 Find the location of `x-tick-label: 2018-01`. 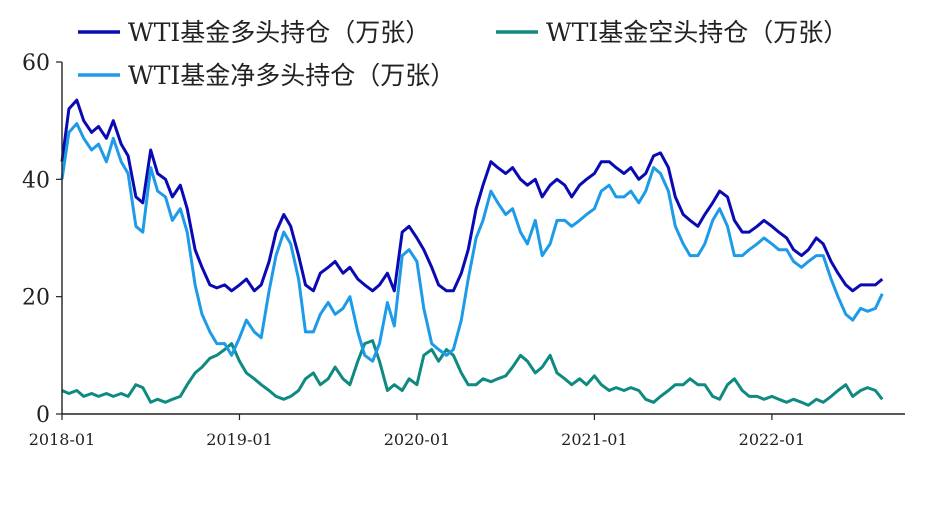

x-tick-label: 2018-01 is located at coordinates (62, 439).